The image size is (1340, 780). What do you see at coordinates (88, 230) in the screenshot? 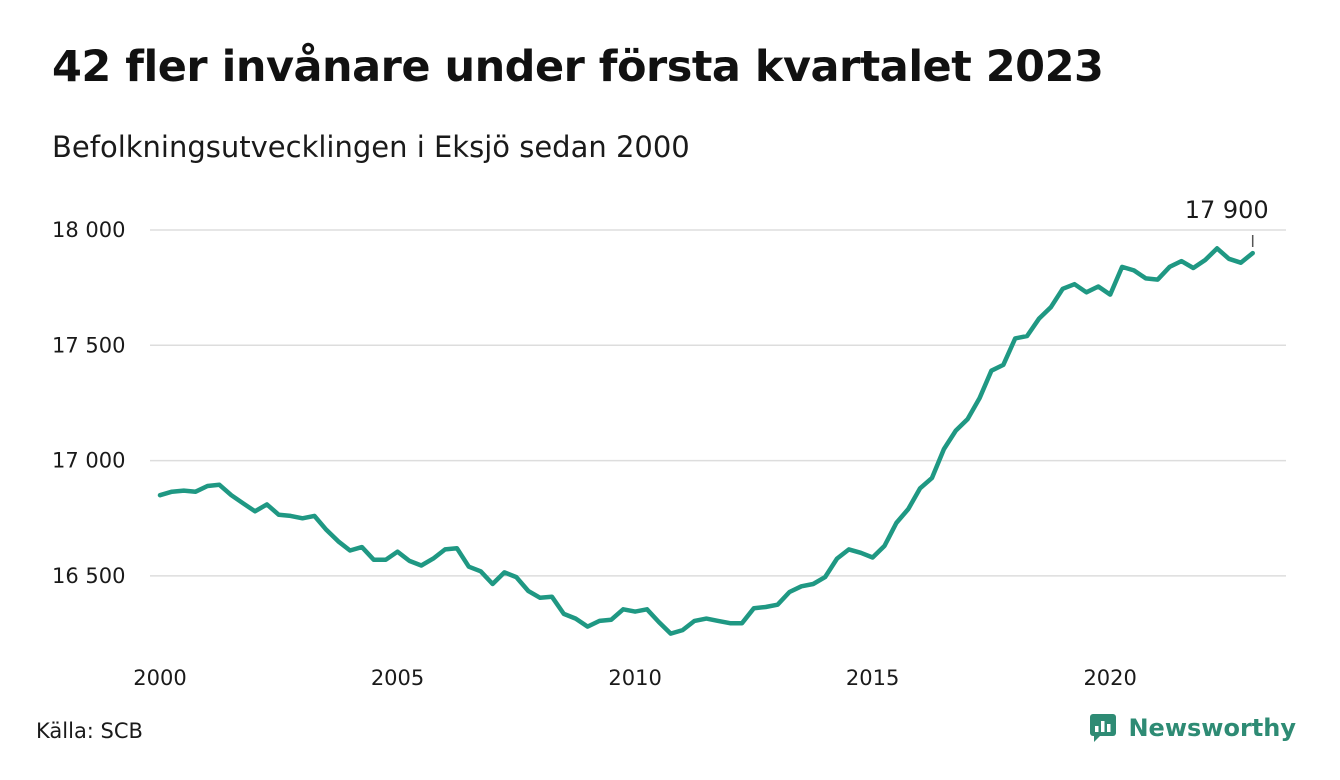
I see `y-tick-label: 18 000` at bounding box center [88, 230].